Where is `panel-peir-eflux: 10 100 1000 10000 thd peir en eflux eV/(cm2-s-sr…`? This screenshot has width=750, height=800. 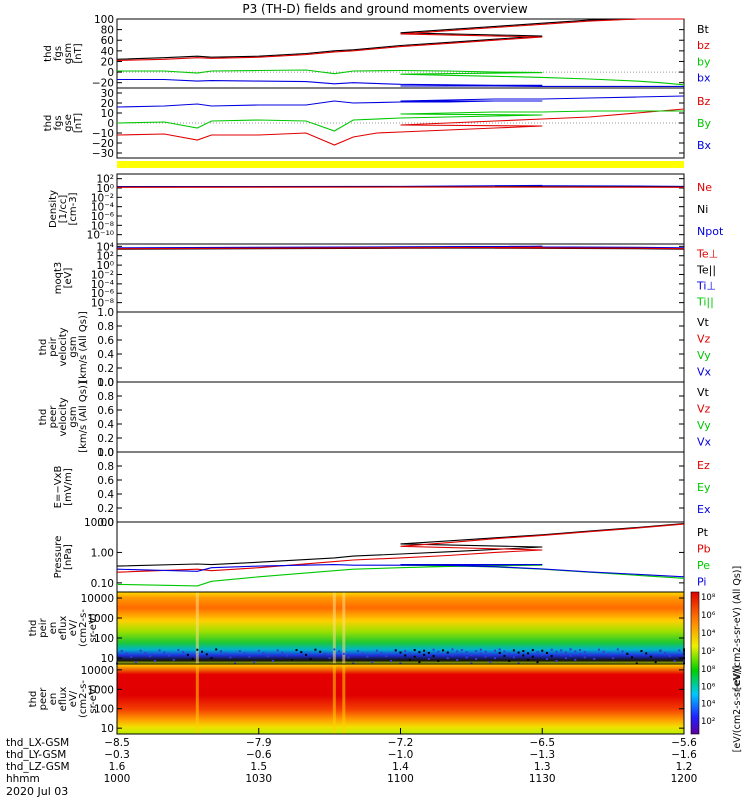 panel-peir-eflux: 10 100 1000 10000 thd peir en eflux eV/(cm2-s-sr… is located at coordinates (356, 628).